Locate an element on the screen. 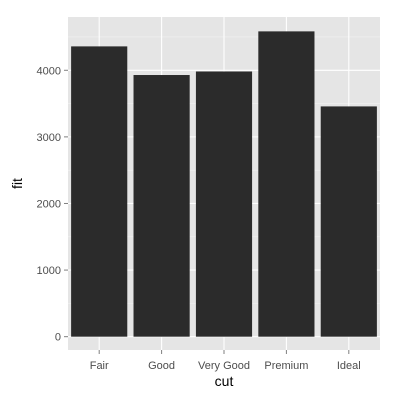 This screenshot has height=400, width=400. x-axis: Fair Good Very Good Premium Ideal is located at coordinates (225, 361).